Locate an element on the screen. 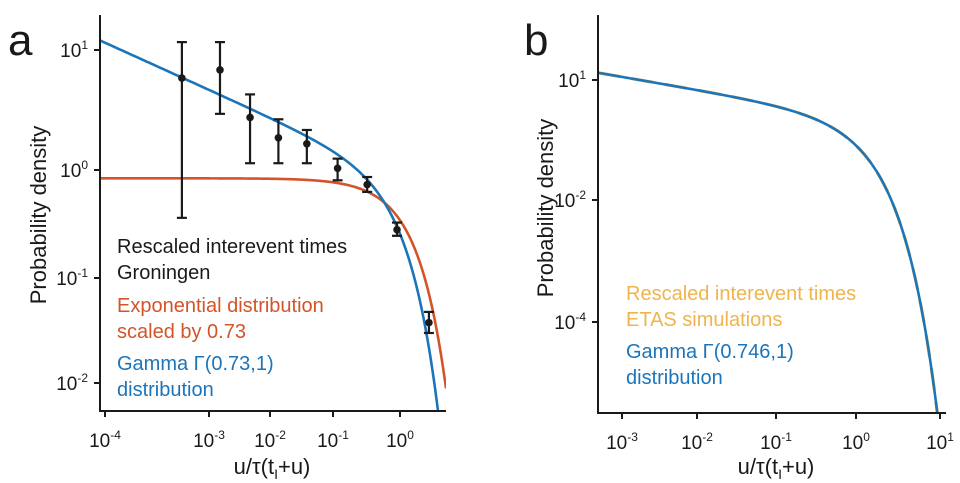 The width and height of the screenshot is (960, 483). panel-a-x-axis-label: u/τ(tI+u) is located at coordinates (272, 468).